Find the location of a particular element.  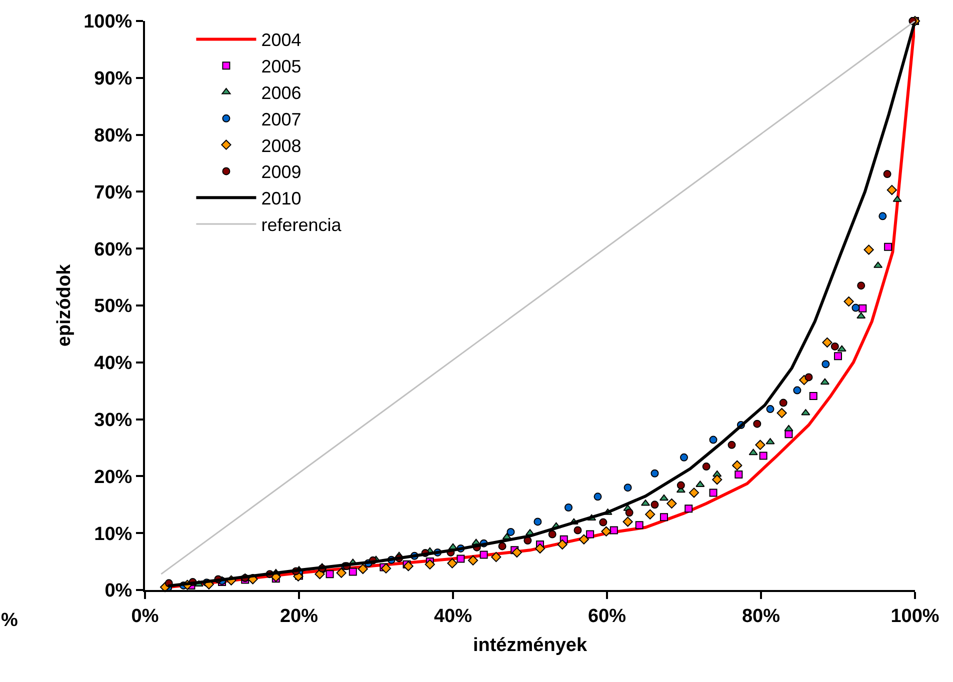

y-tick-label: 80% is located at coordinates (113, 135).